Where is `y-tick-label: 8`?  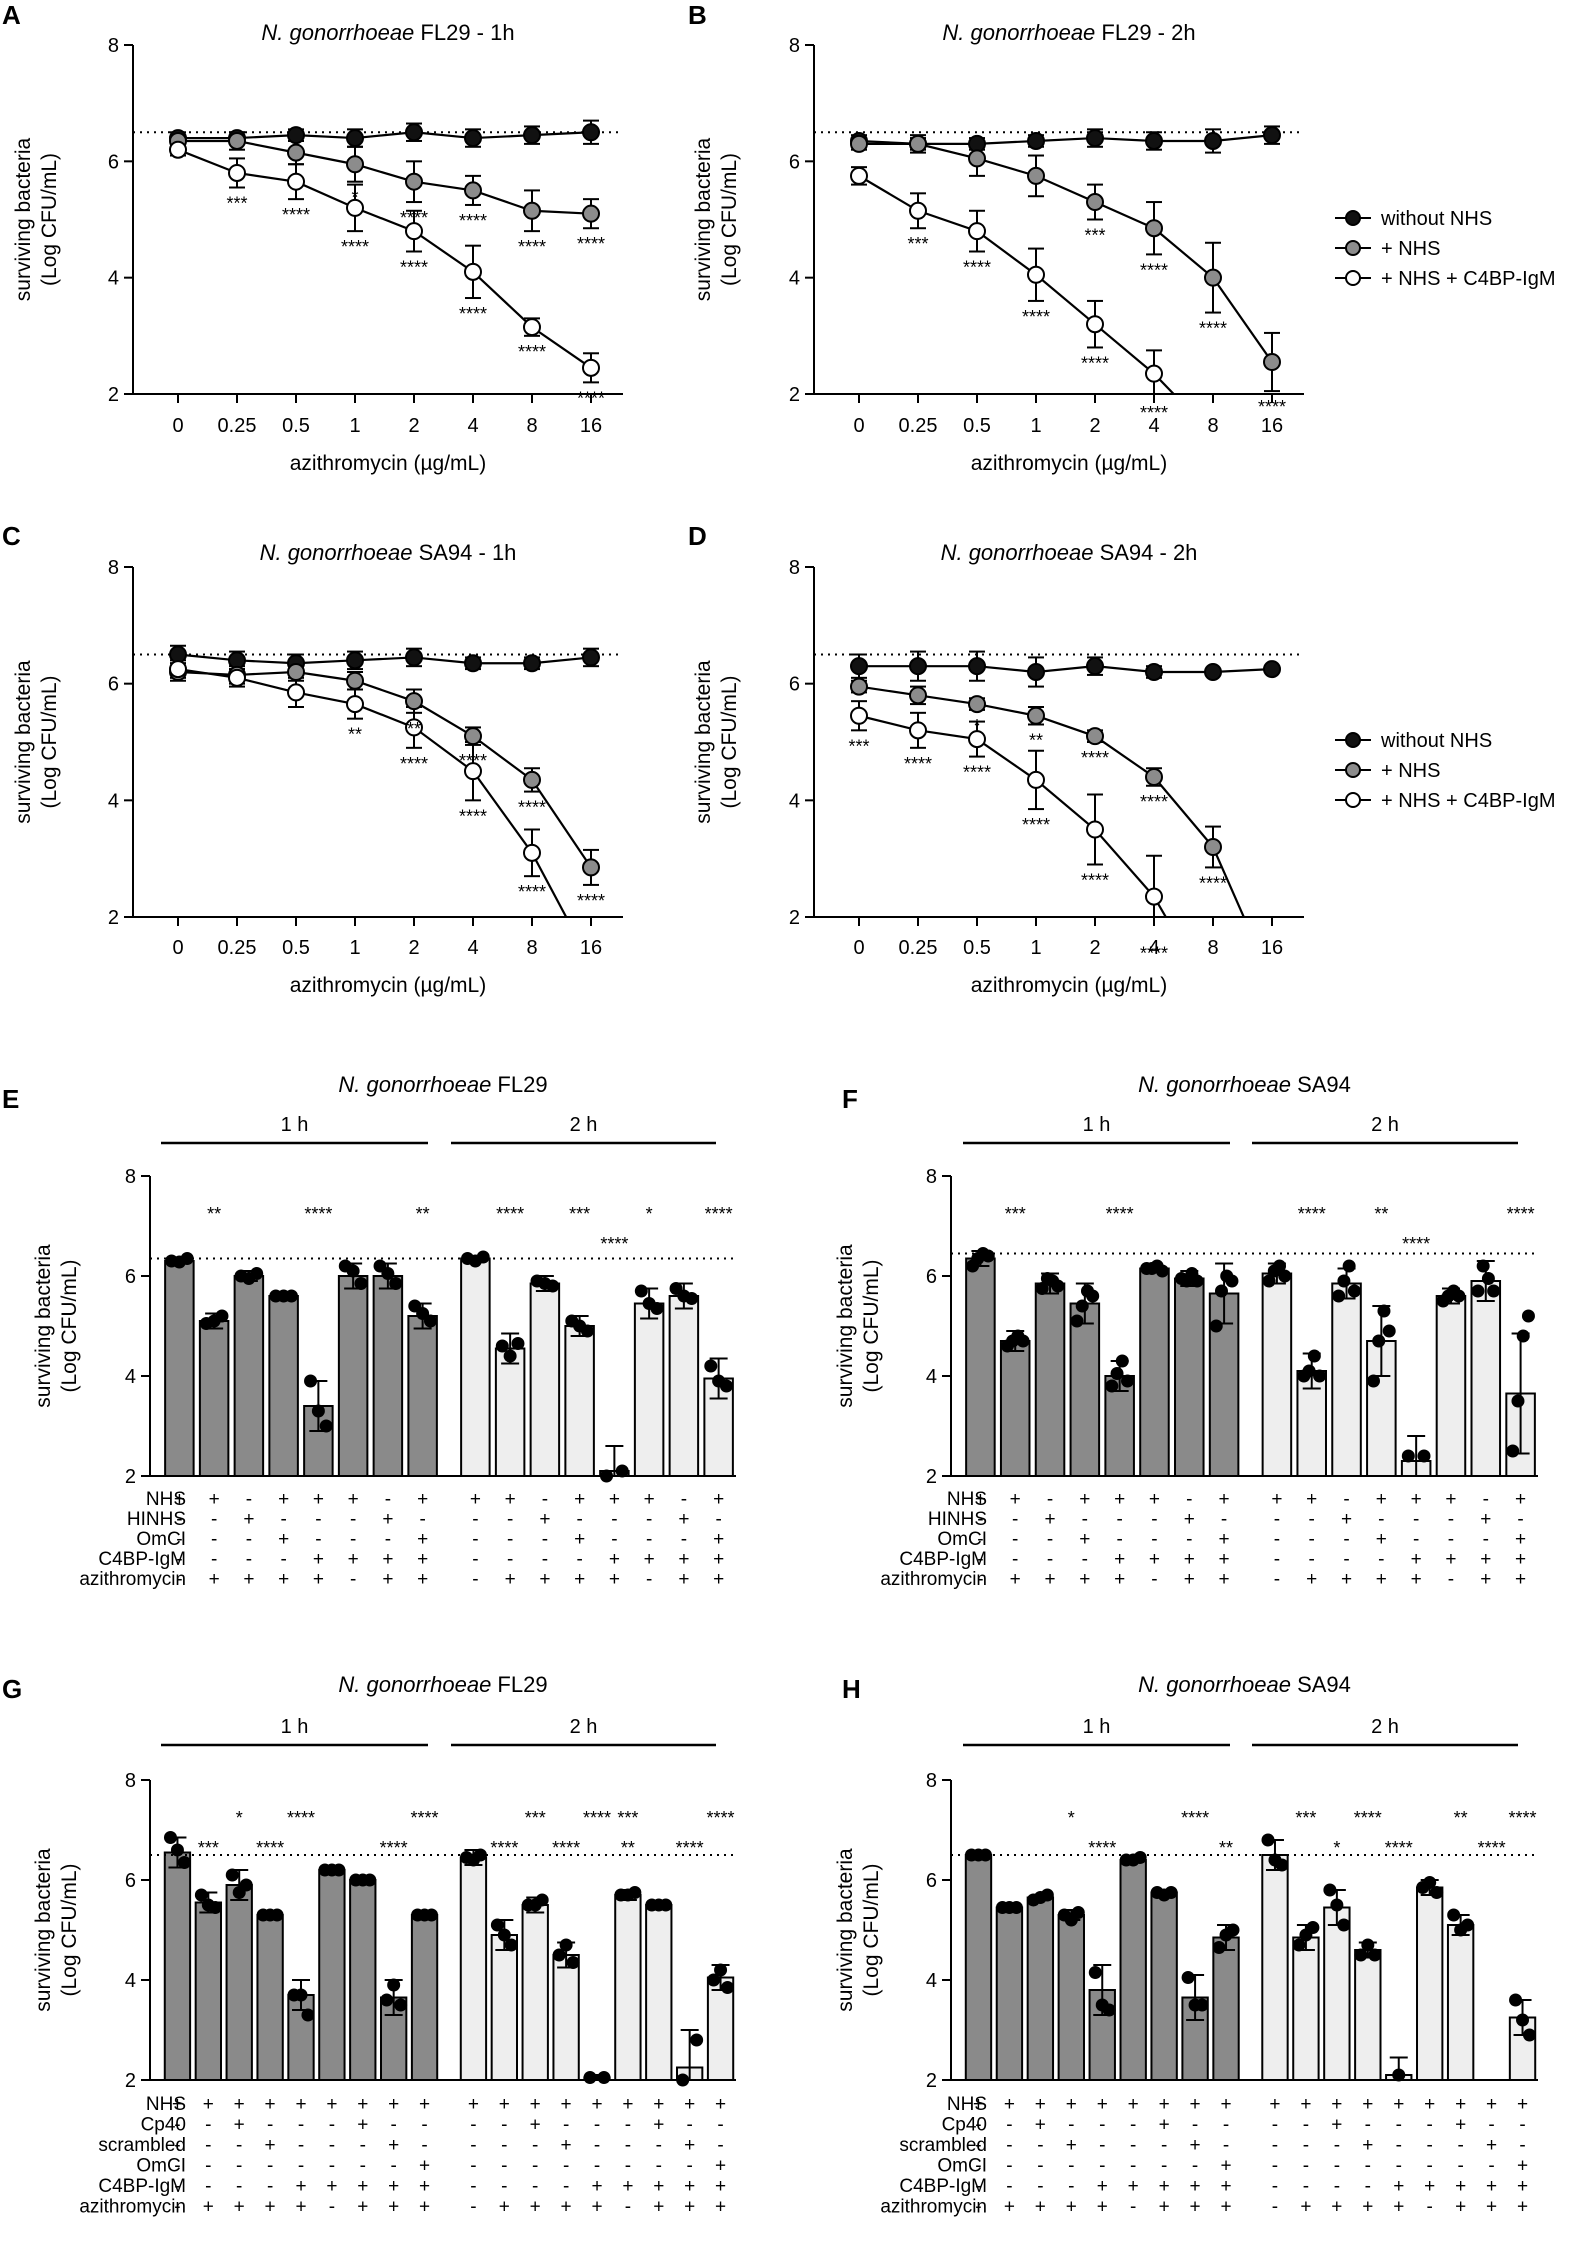 y-tick-label: 8 is located at coordinates (794, 46).